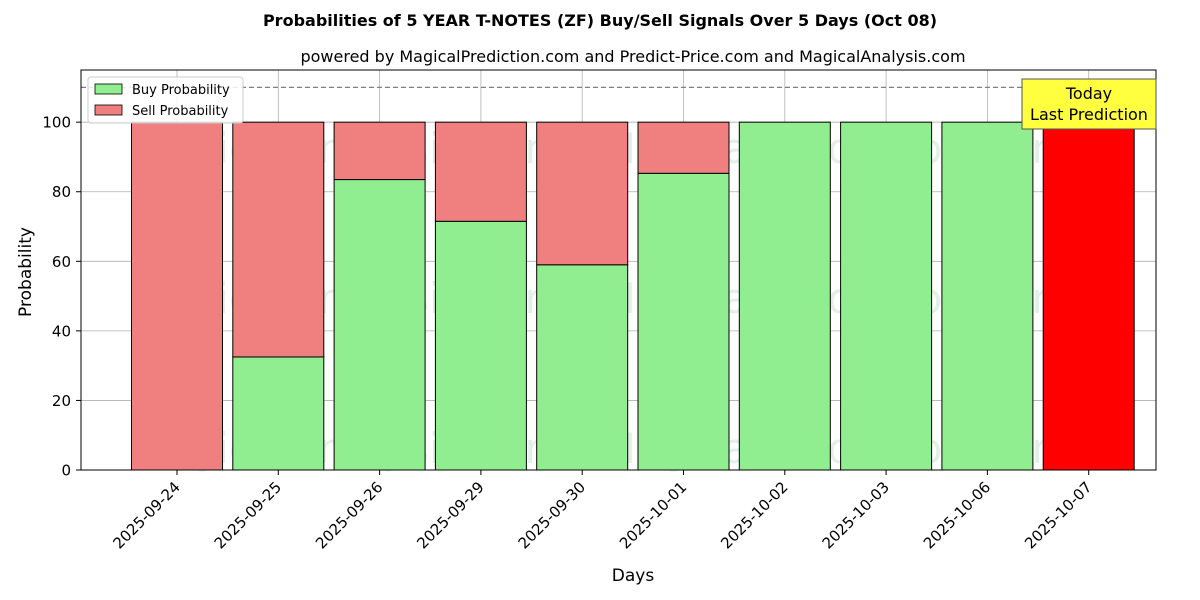 The width and height of the screenshot is (1200, 600). I want to click on legend: Buy Probability Sell Probability, so click(165, 100).